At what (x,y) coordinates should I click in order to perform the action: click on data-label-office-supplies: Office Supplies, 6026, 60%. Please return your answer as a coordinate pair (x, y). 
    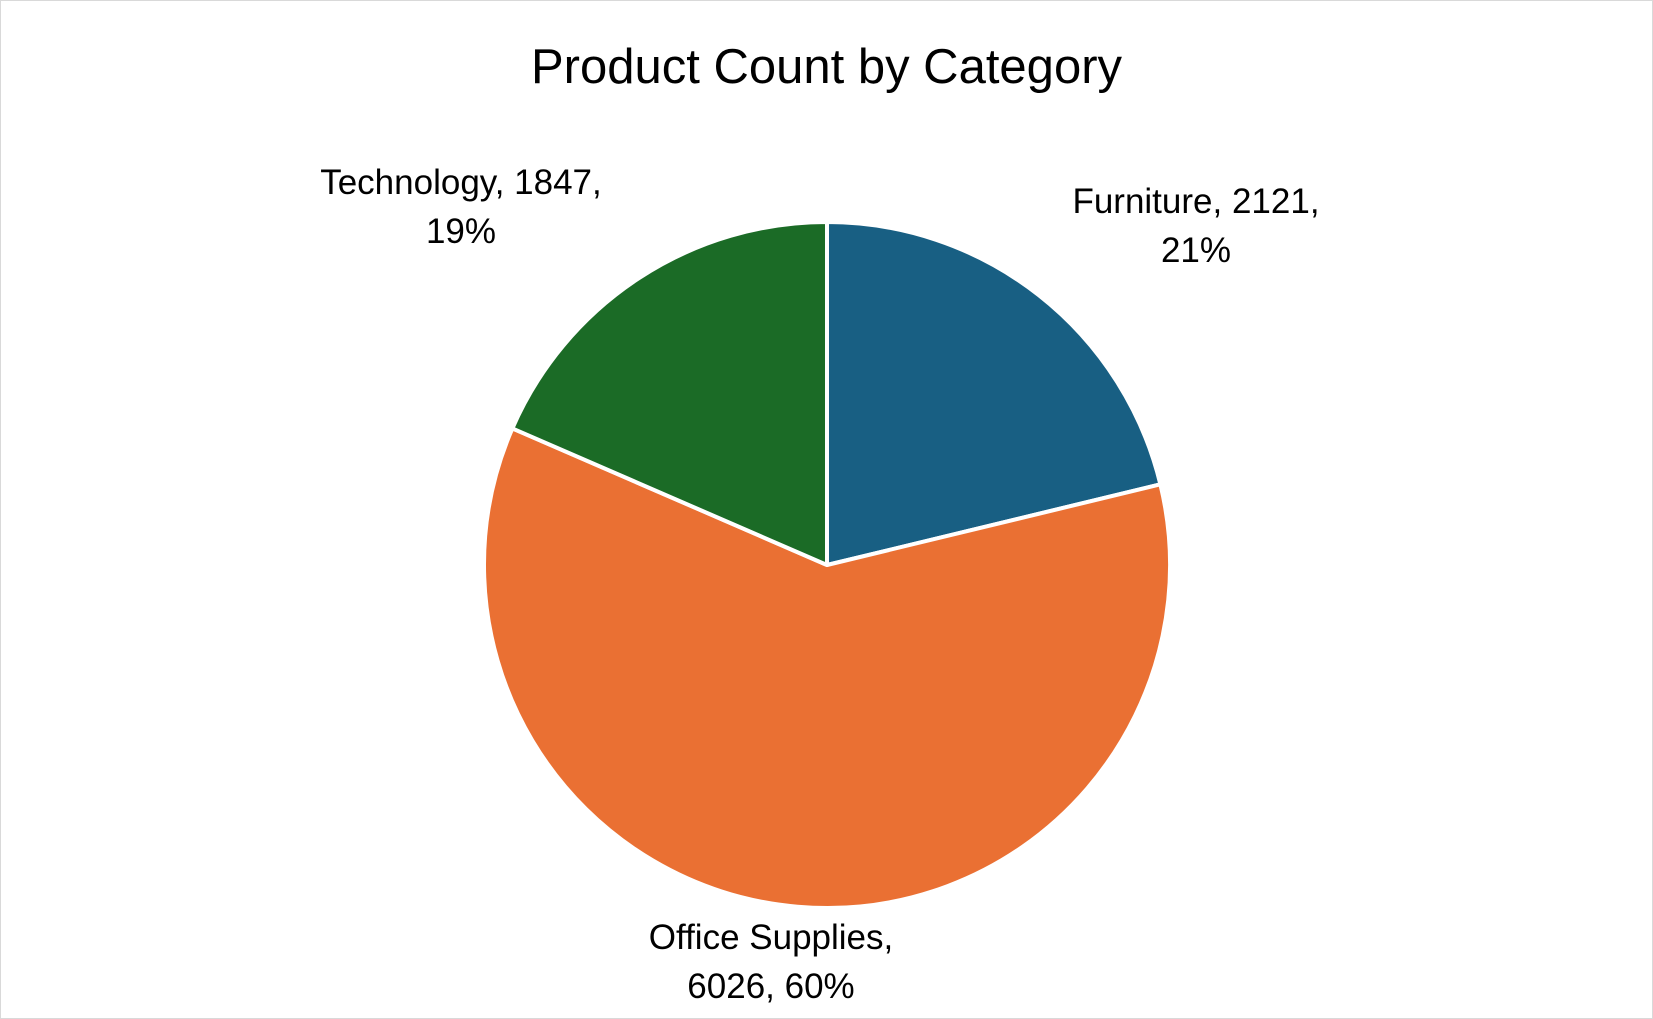
    Looking at the image, I should click on (771, 962).